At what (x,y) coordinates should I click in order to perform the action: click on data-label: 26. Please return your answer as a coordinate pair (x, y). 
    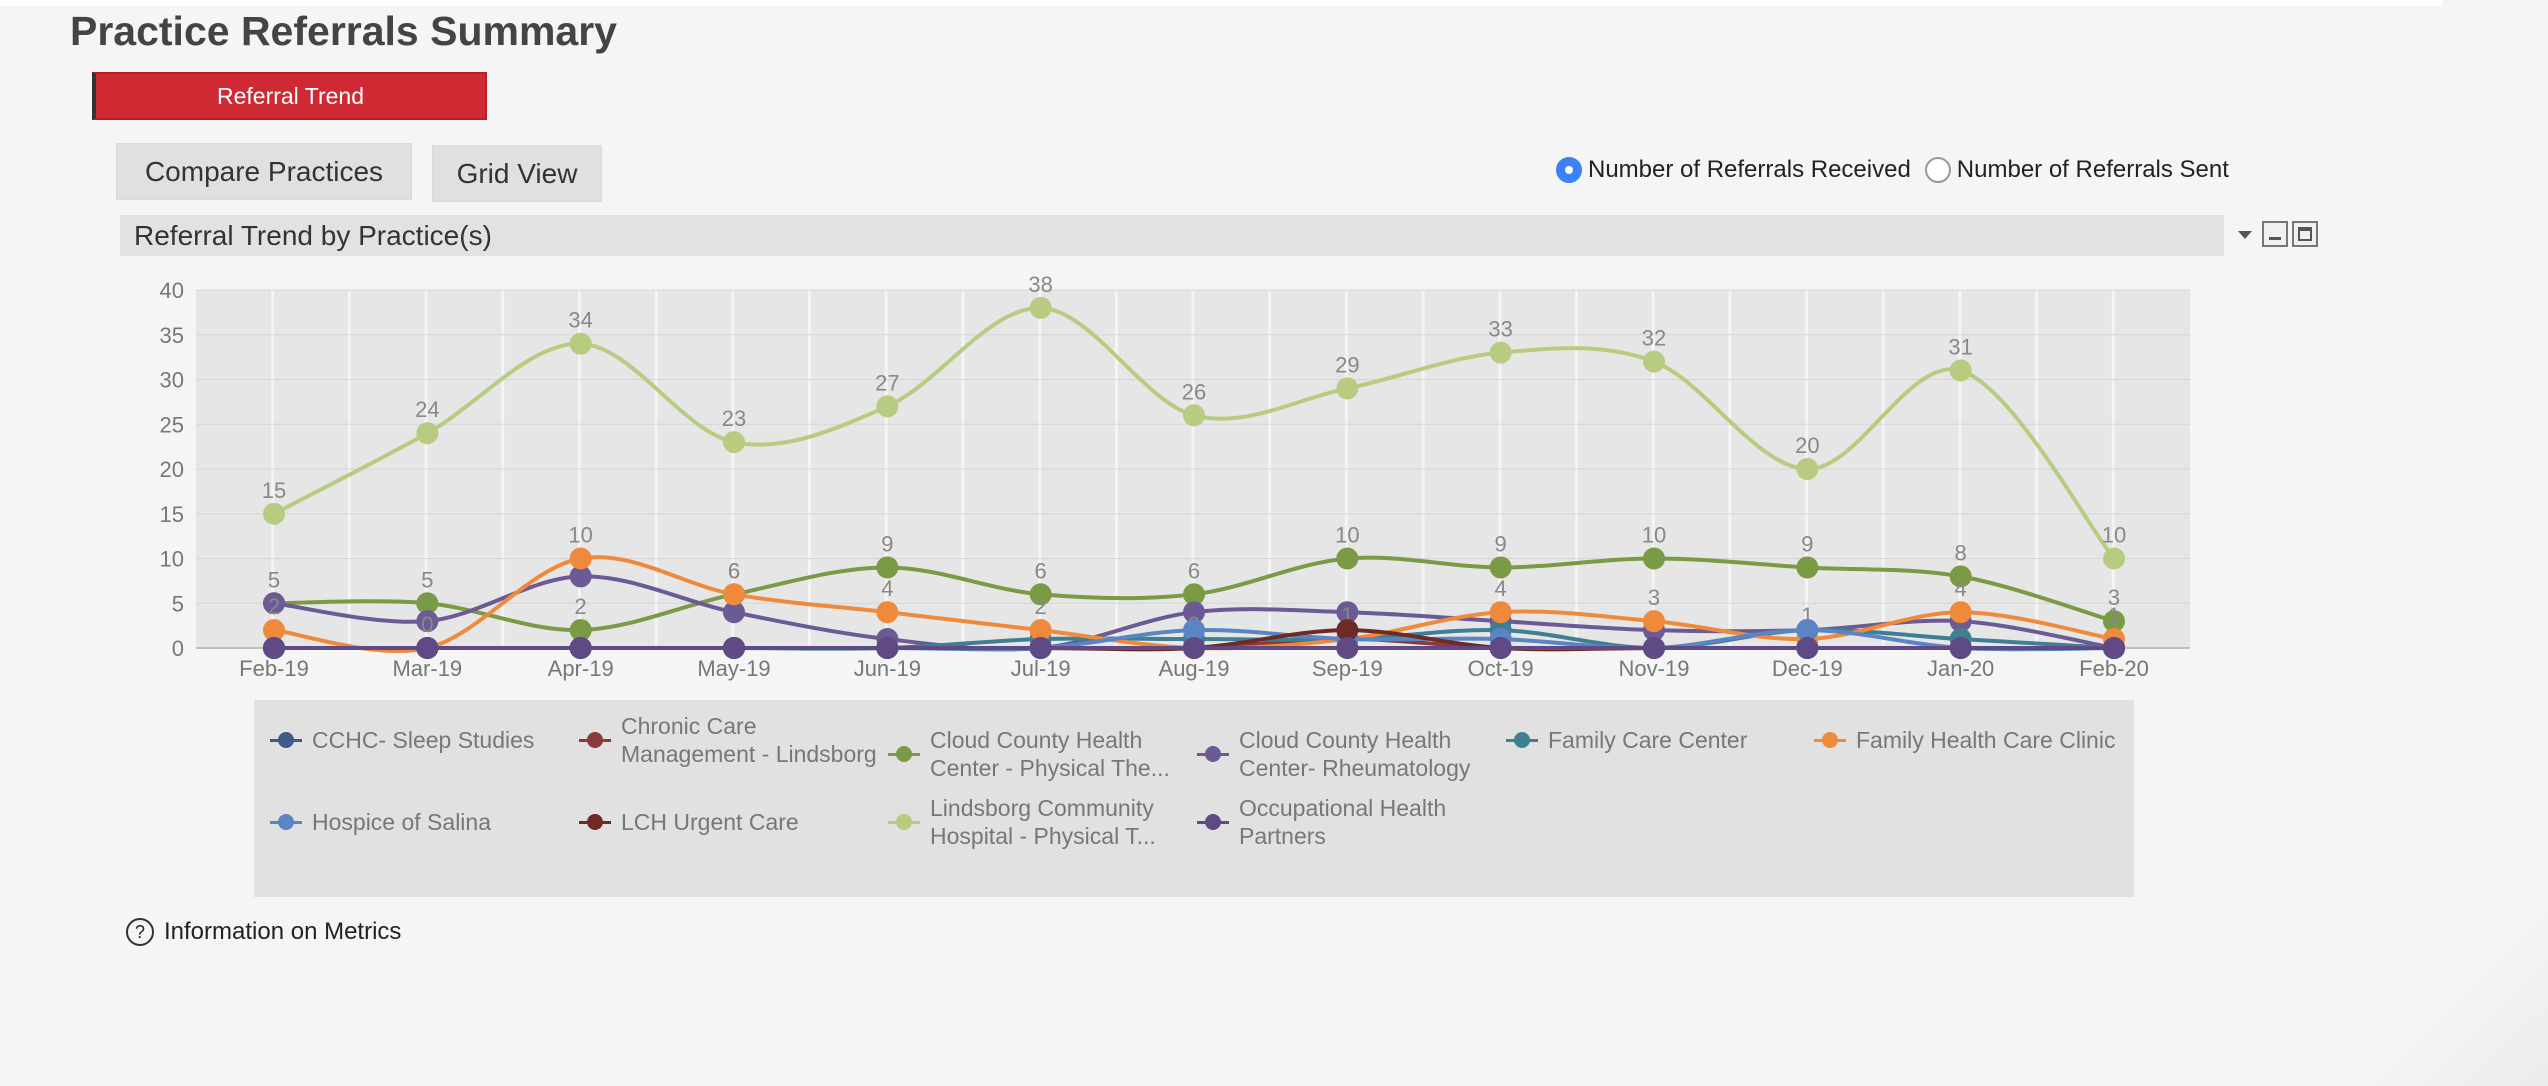
    Looking at the image, I should click on (1194, 391).